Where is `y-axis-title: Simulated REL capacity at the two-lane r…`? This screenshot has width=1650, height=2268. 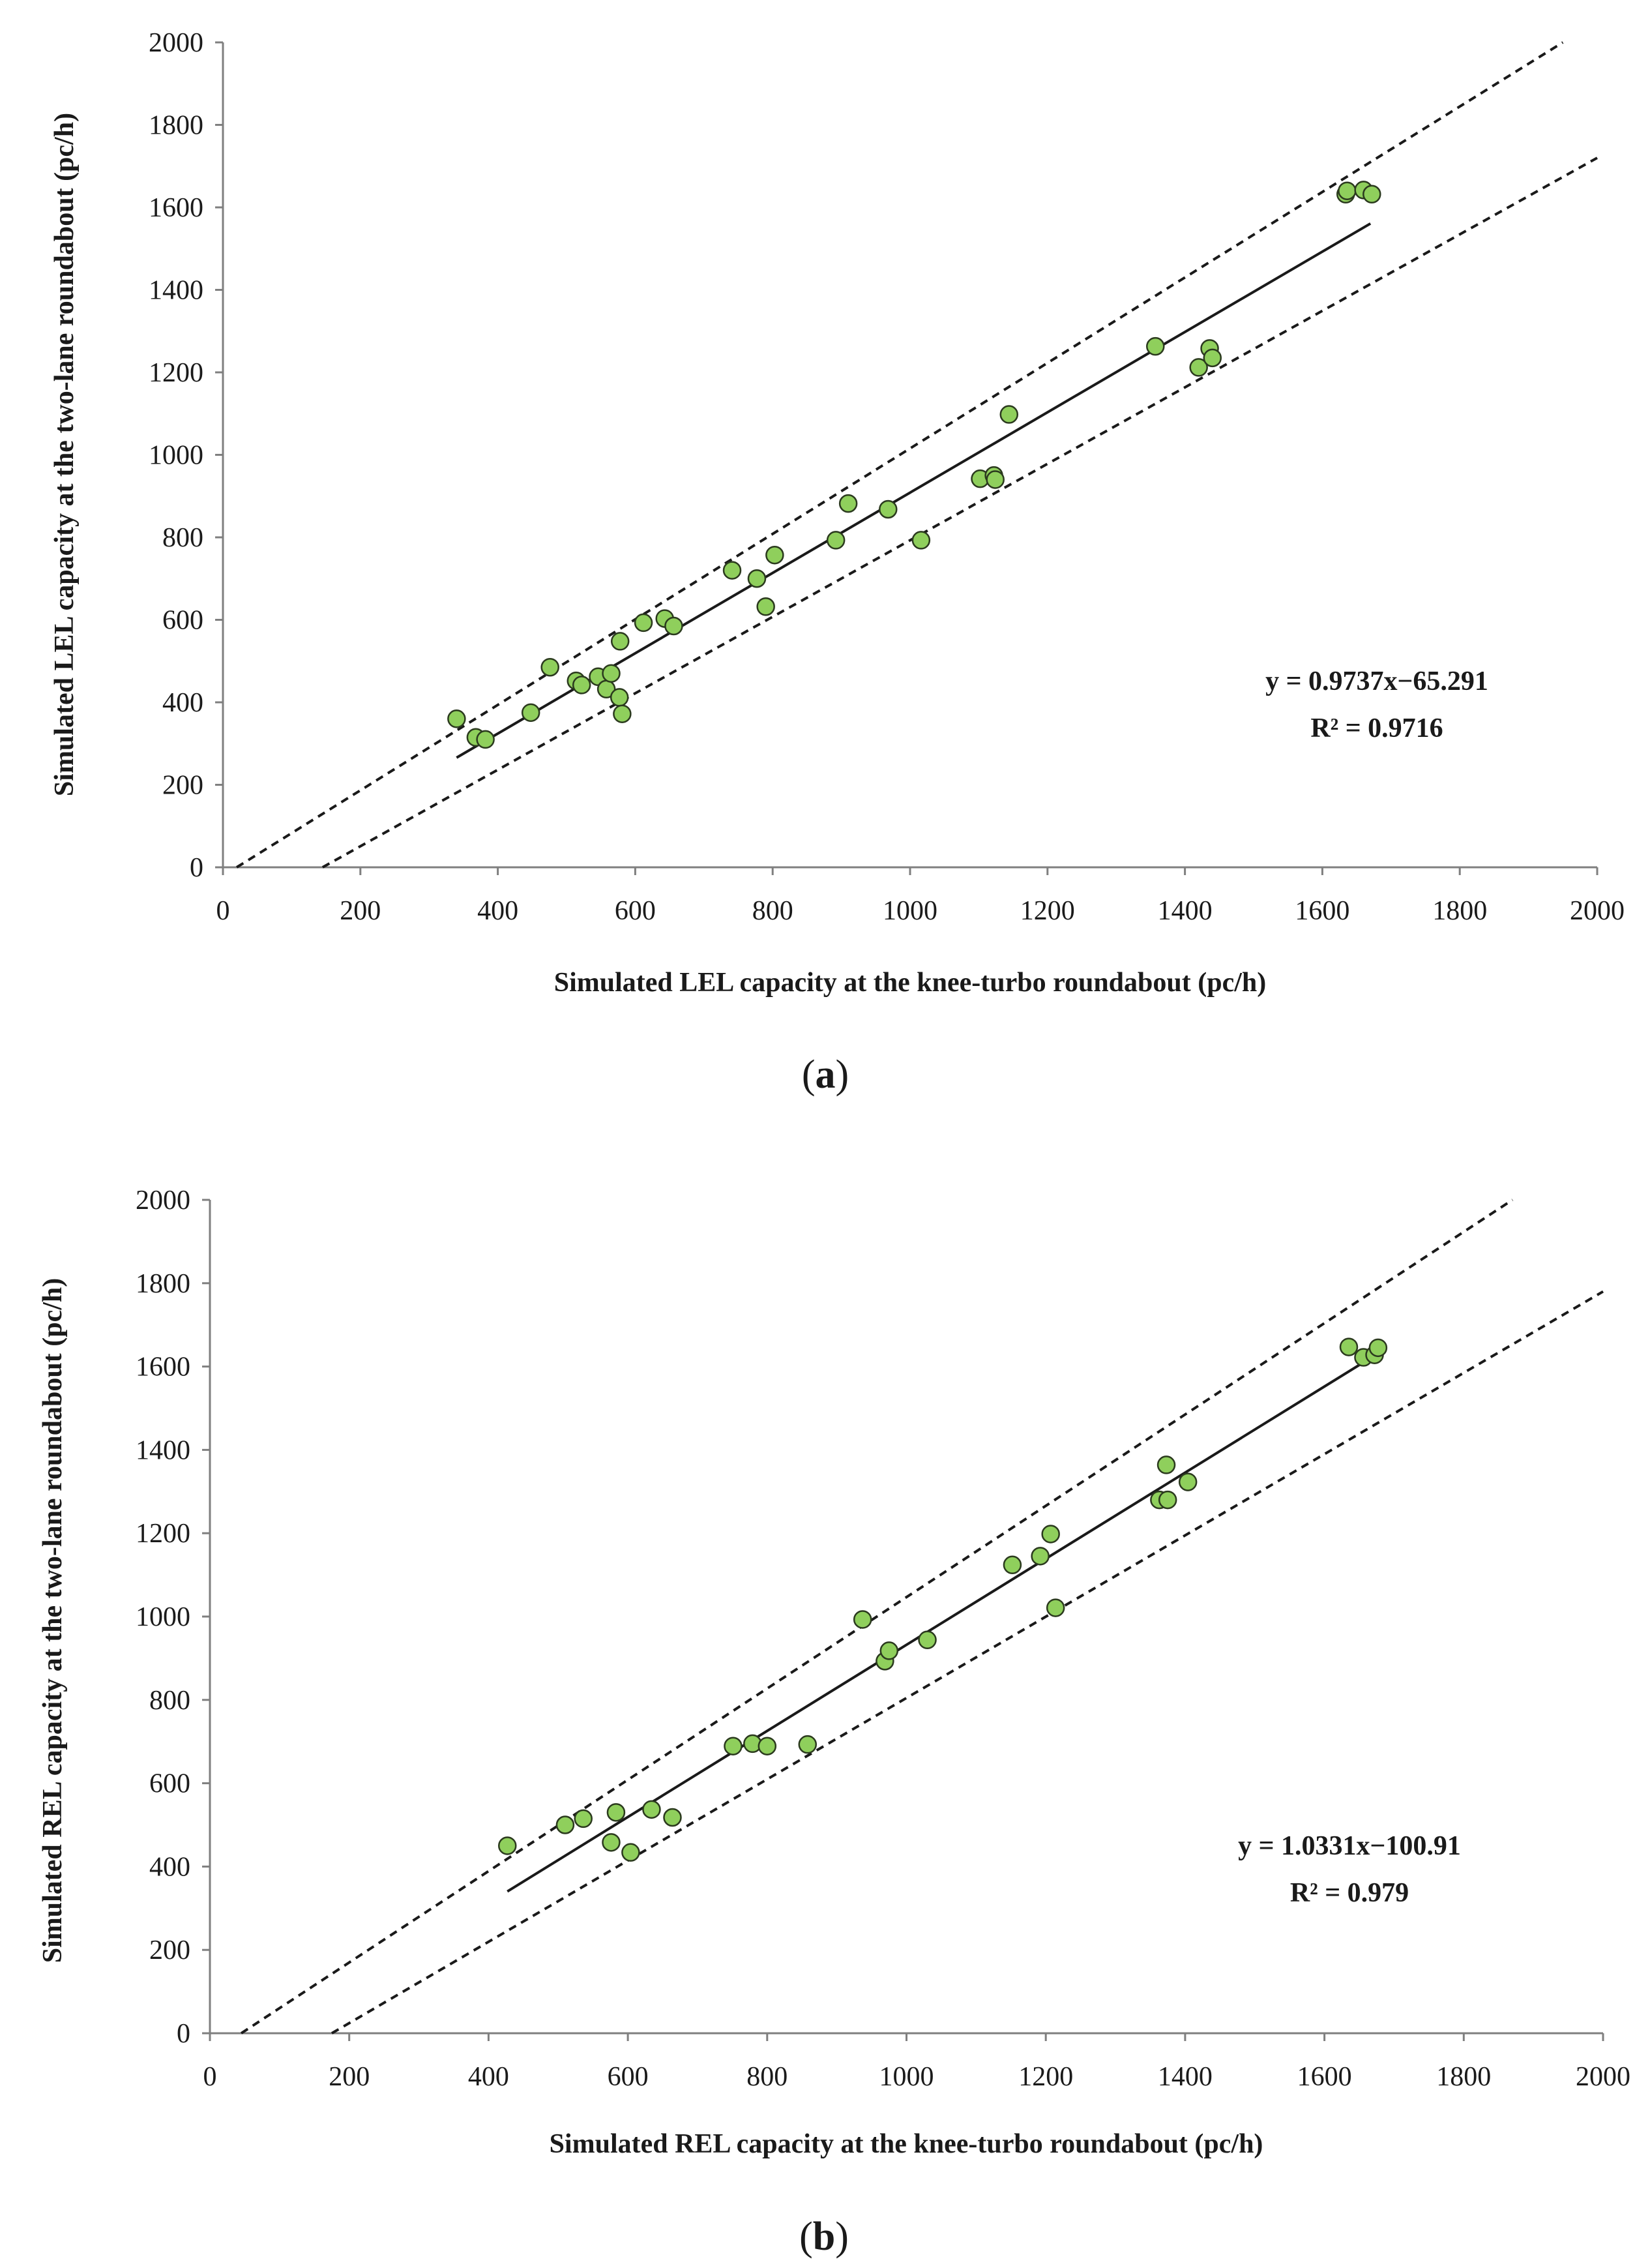
y-axis-title: Simulated REL capacity at the two-lane r… is located at coordinates (53, 1620).